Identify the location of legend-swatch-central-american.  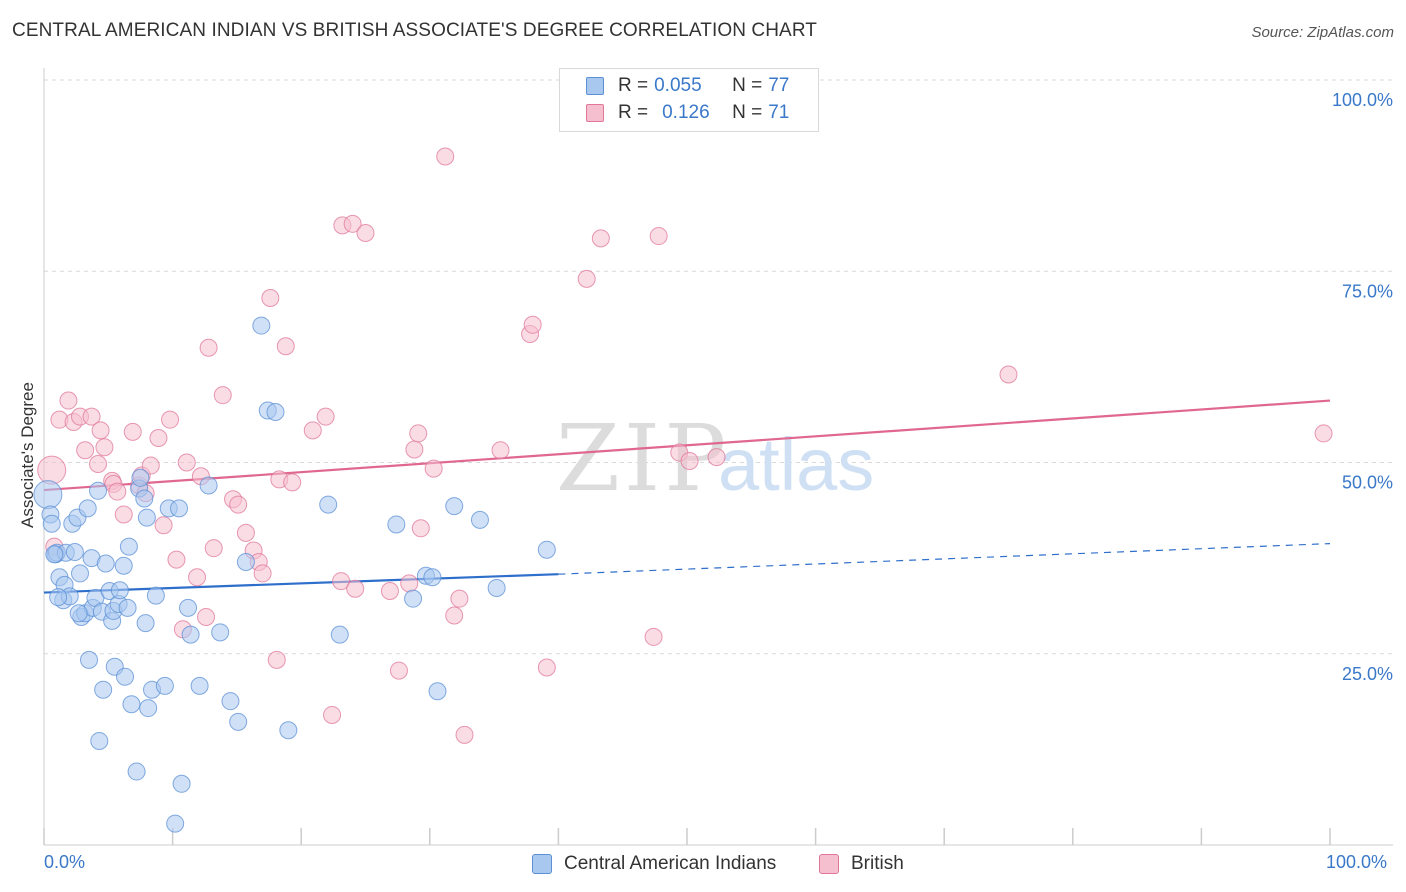
(595, 86).